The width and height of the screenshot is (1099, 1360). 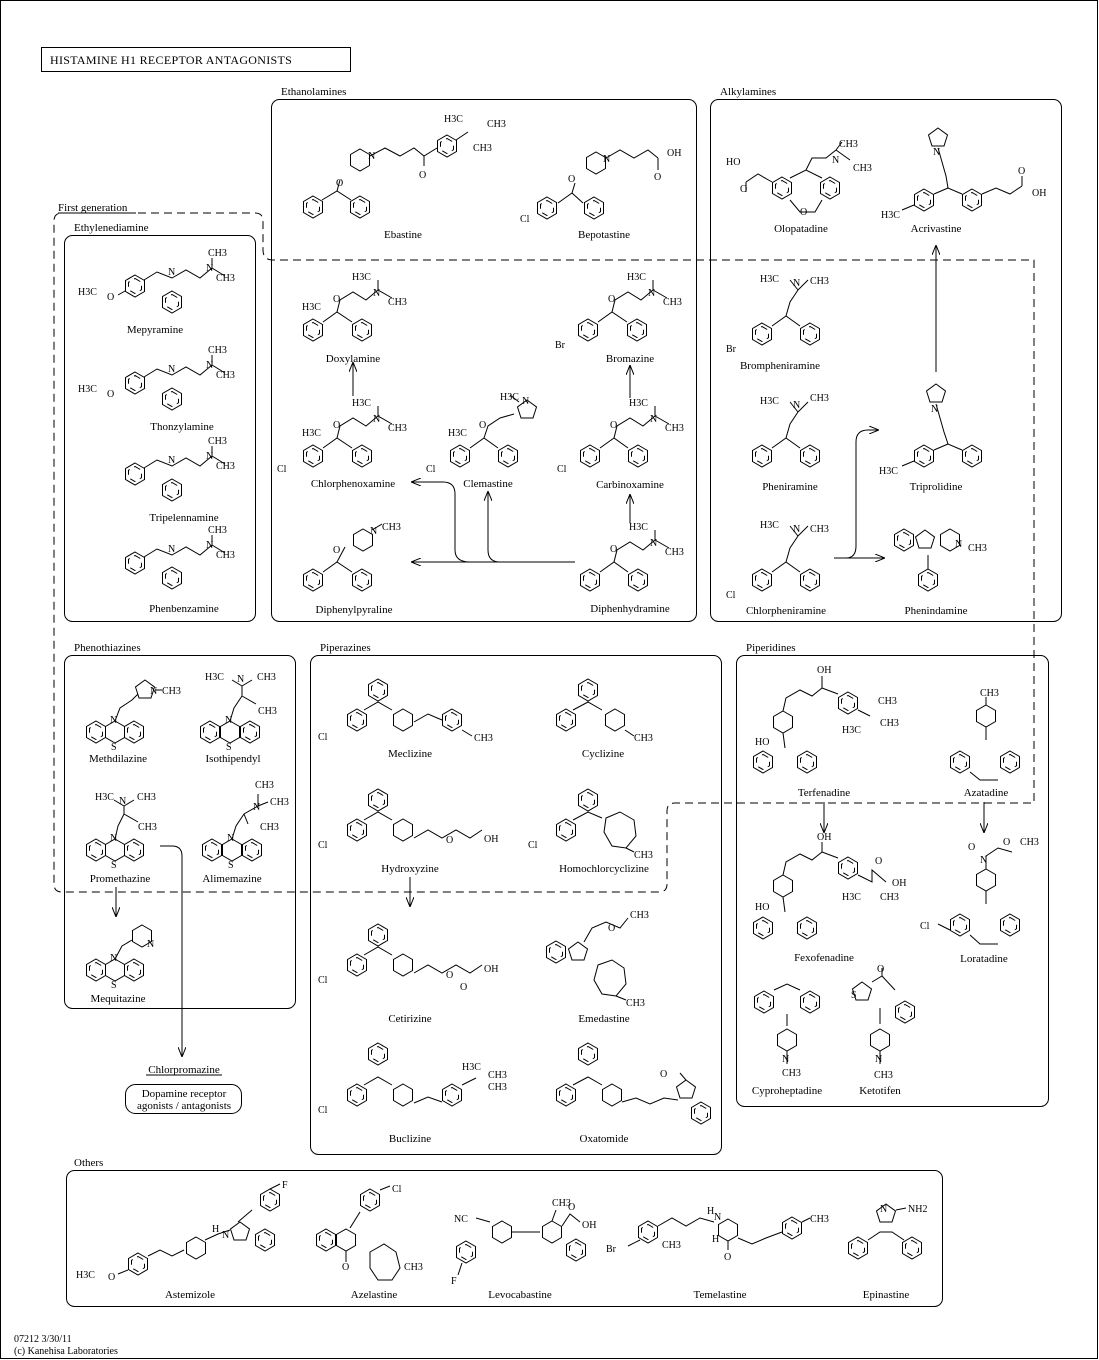 I want to click on drug-label-tripelennamine: Tripelennamine, so click(x=183, y=518).